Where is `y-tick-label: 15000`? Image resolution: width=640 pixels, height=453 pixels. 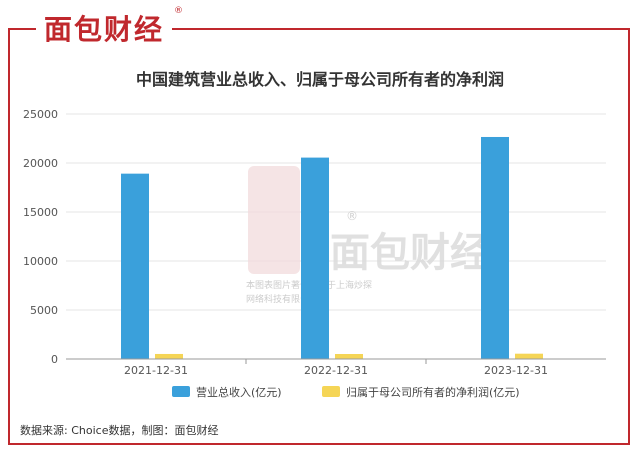 y-tick-label: 15000 is located at coordinates (40, 212).